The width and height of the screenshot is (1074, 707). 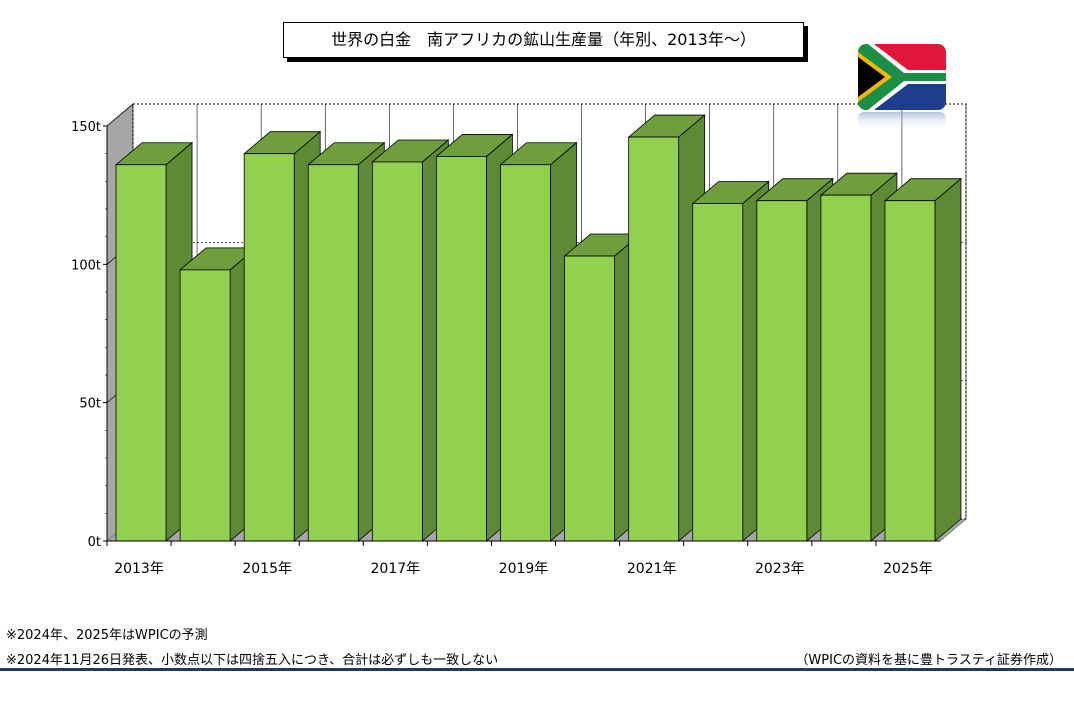 I want to click on y-tick-label: 150t, so click(x=86, y=127).